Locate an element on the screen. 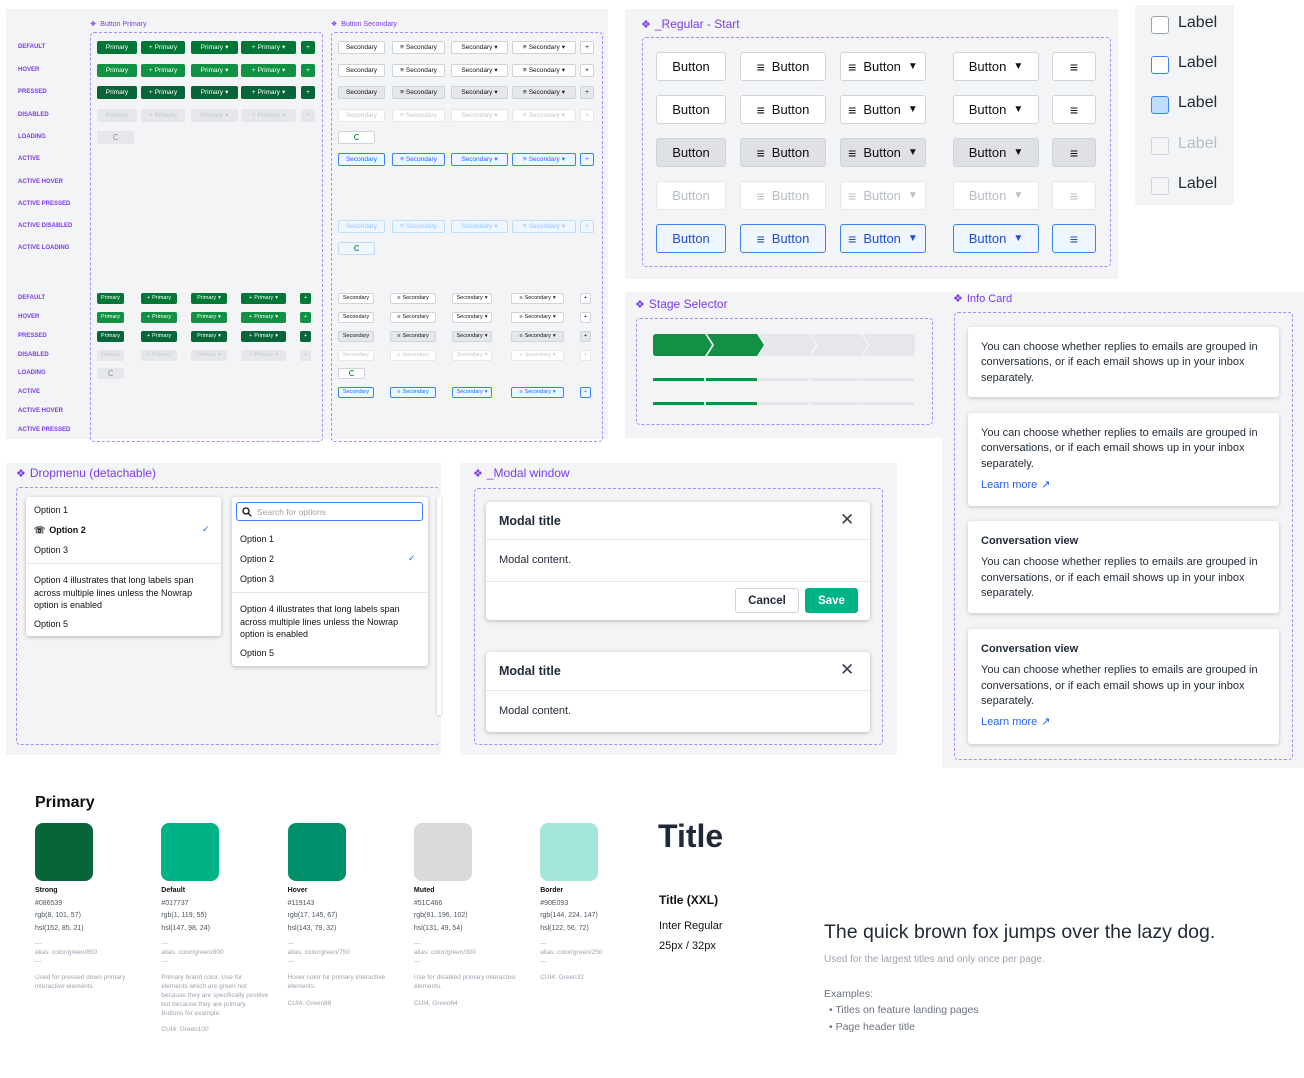 The width and height of the screenshot is (1304, 1078). save-button: Save is located at coordinates (831, 600).